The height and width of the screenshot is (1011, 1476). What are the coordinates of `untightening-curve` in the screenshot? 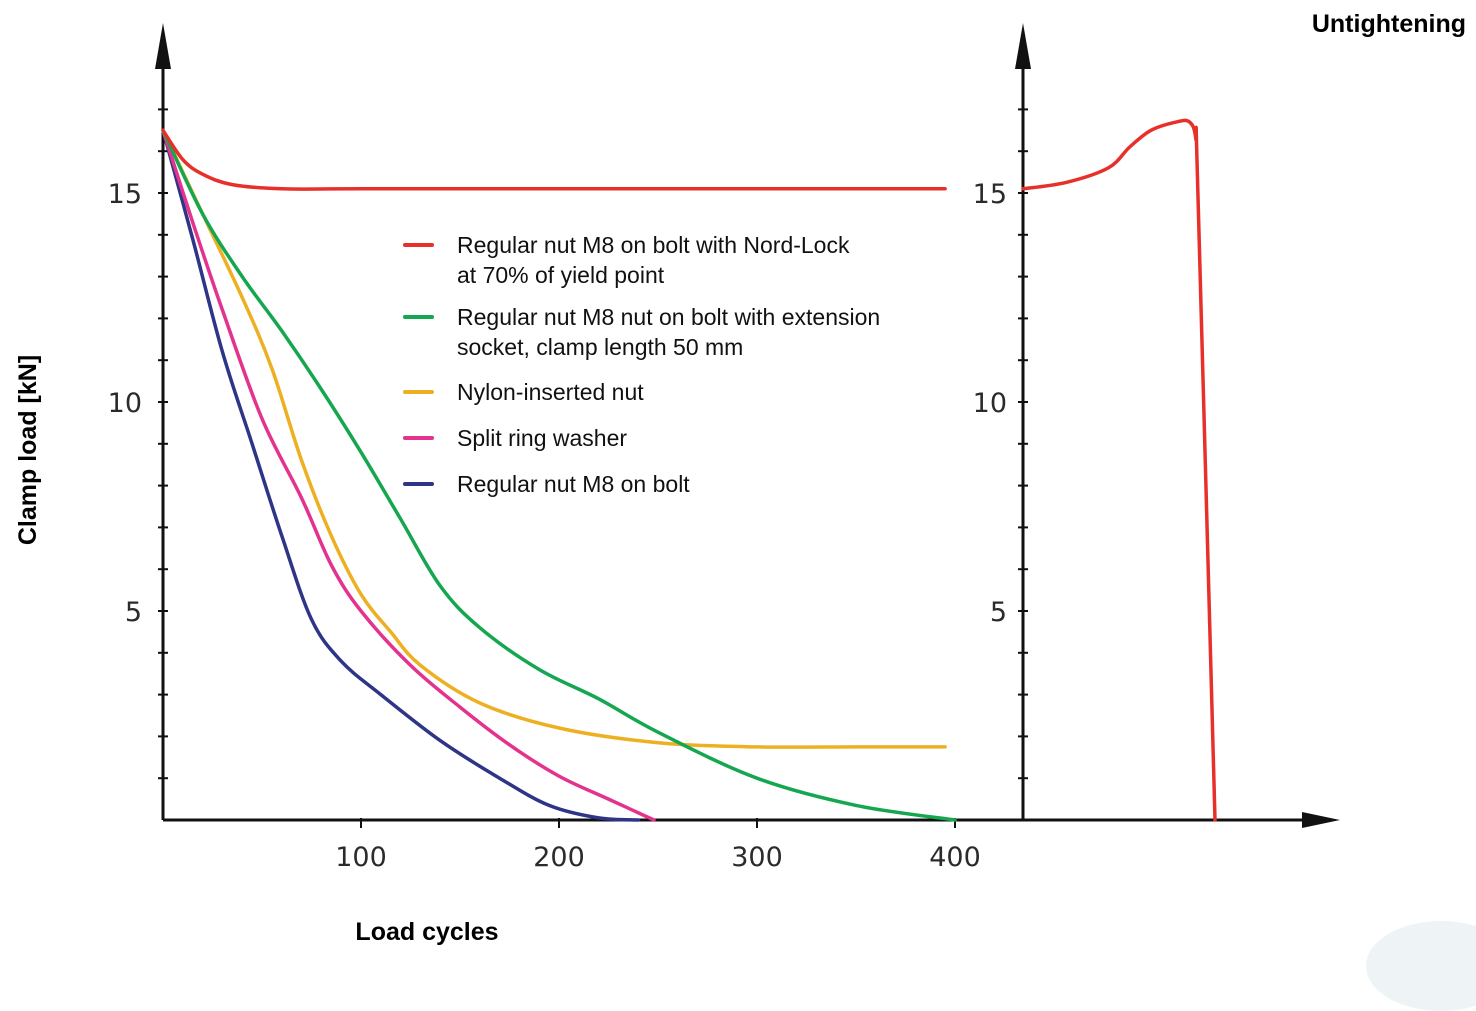 It's located at (1119, 470).